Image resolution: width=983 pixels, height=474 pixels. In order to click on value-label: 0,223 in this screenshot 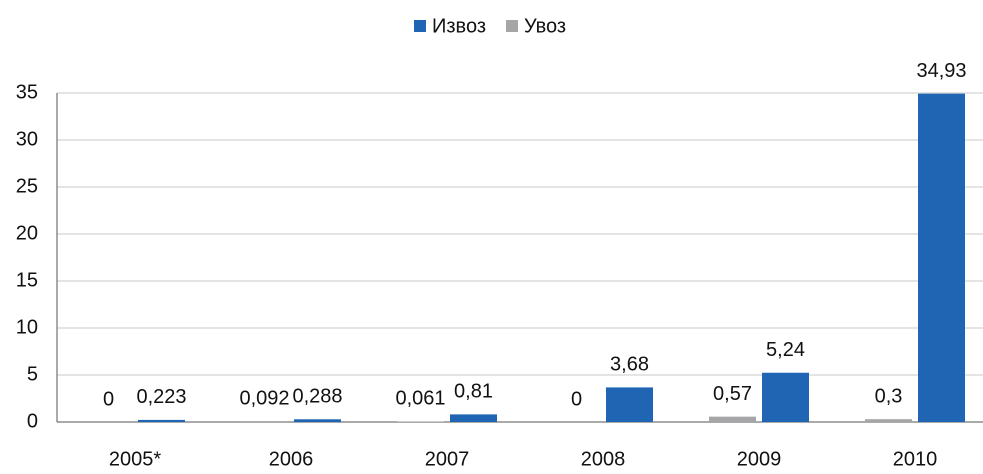, I will do `click(161, 397)`.